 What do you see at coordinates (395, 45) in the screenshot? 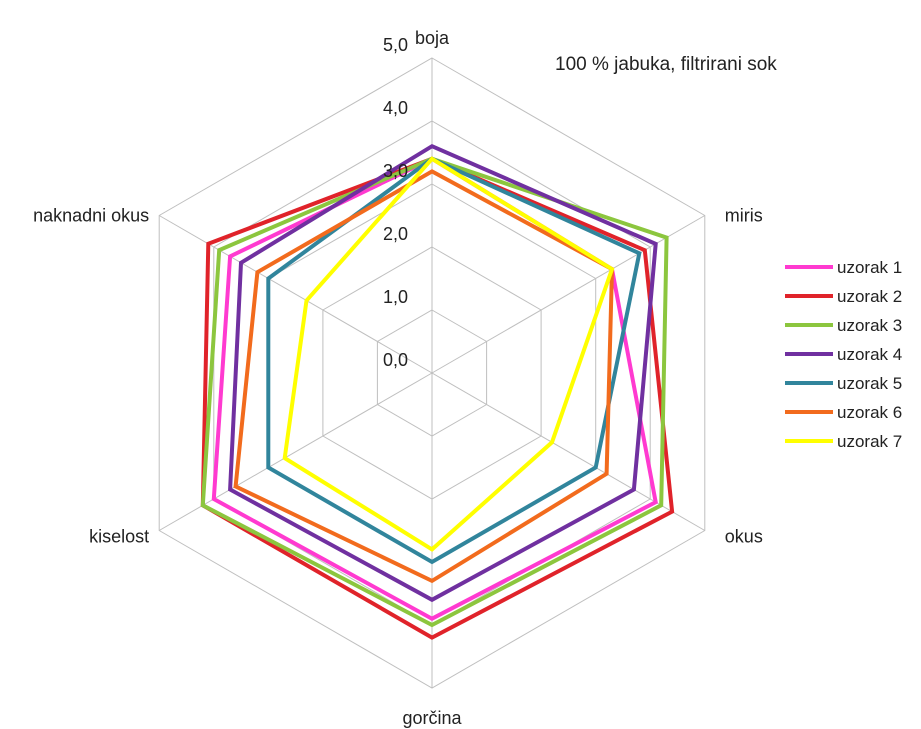
I see `tick-label: 5,0` at bounding box center [395, 45].